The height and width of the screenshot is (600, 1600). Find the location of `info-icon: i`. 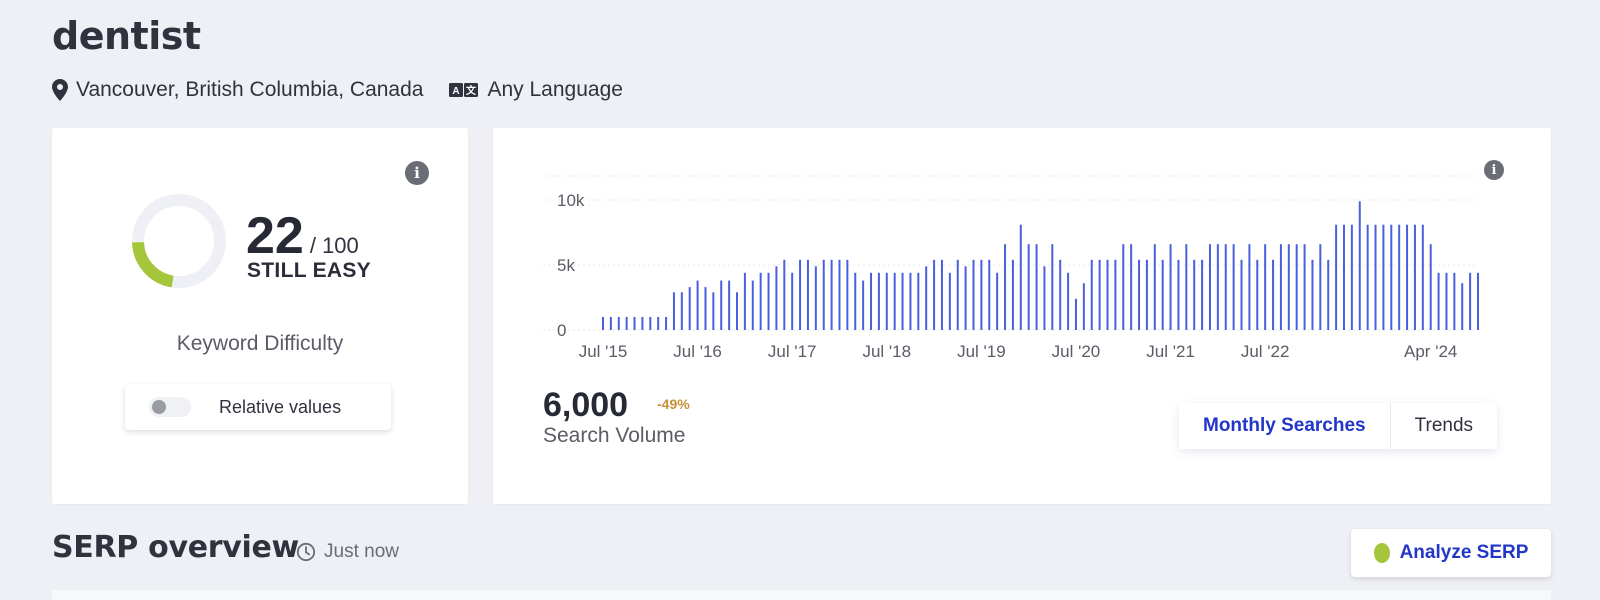

info-icon: i is located at coordinates (1494, 170).